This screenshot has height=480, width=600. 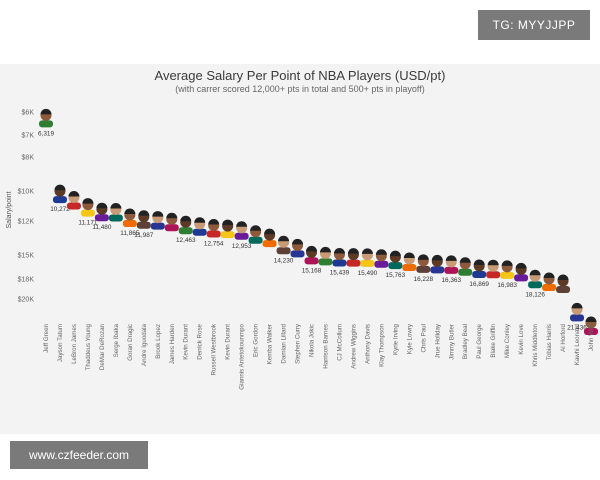 What do you see at coordinates (549, 342) in the screenshot?
I see `x-tick-label: Tobias Harris` at bounding box center [549, 342].